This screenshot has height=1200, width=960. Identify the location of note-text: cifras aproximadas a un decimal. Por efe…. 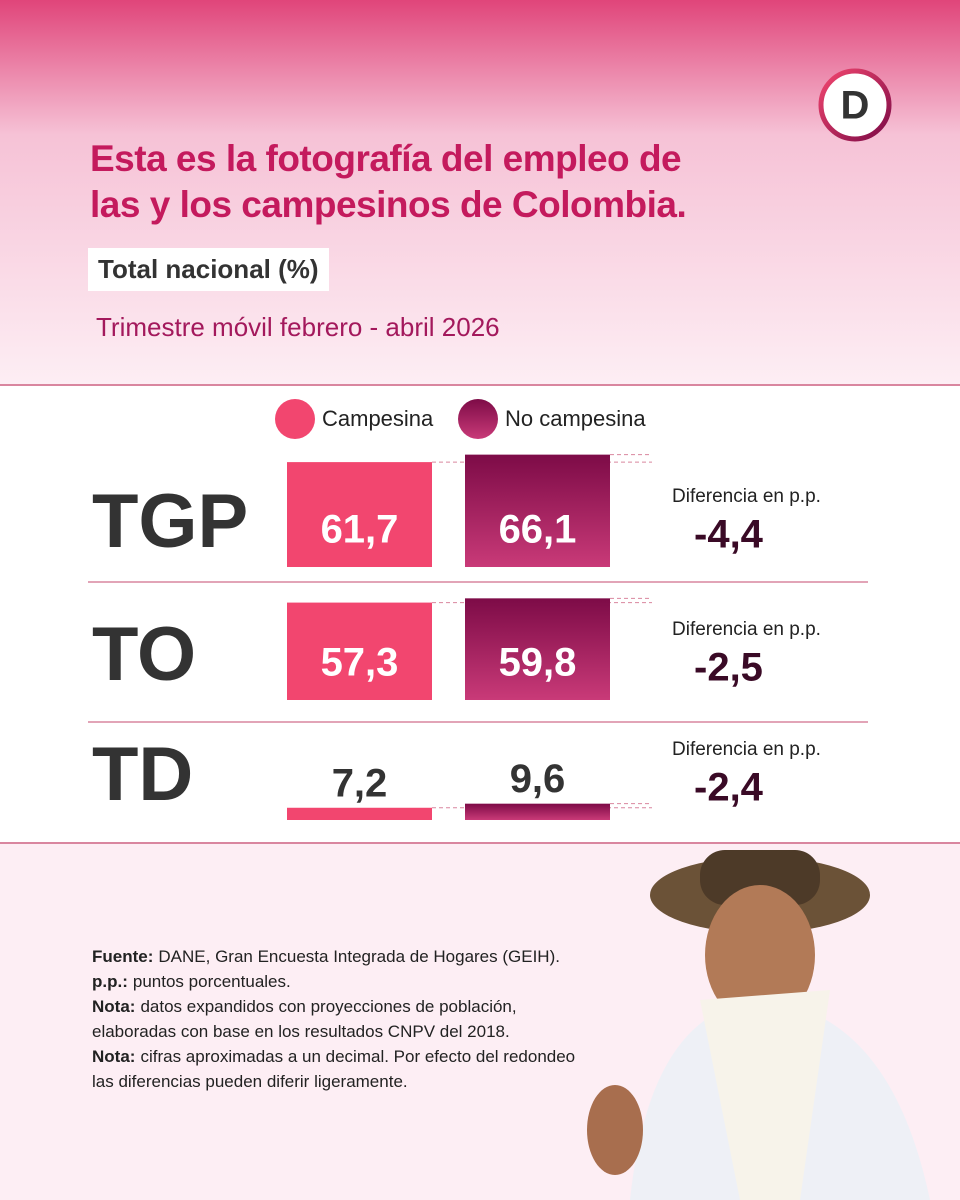
(334, 1069).